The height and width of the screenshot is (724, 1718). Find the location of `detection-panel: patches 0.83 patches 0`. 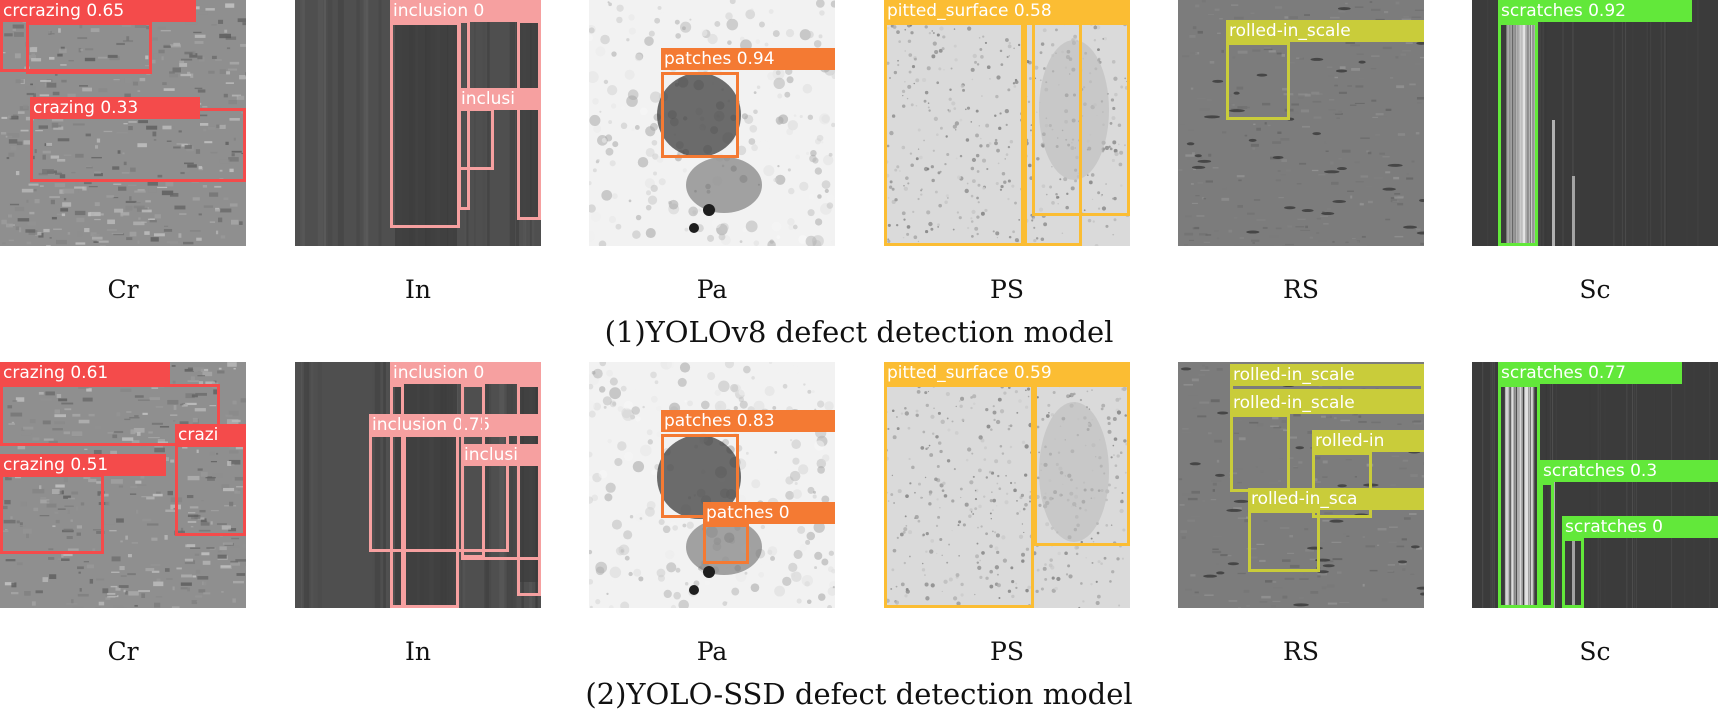

detection-panel: patches 0.83 patches 0 is located at coordinates (712, 485).